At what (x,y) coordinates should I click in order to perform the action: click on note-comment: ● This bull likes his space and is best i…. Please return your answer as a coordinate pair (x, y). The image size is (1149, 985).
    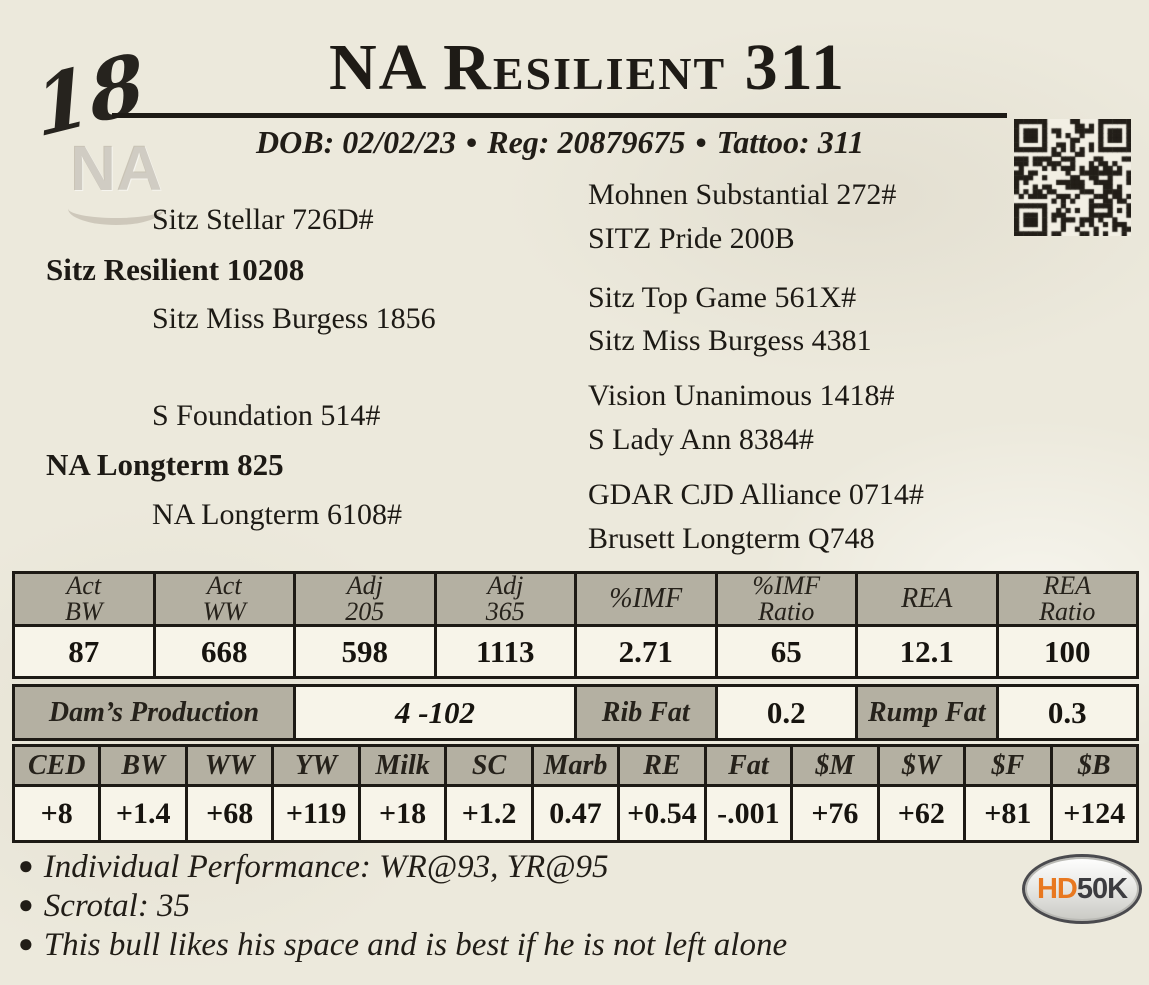
    Looking at the image, I should click on (514, 944).